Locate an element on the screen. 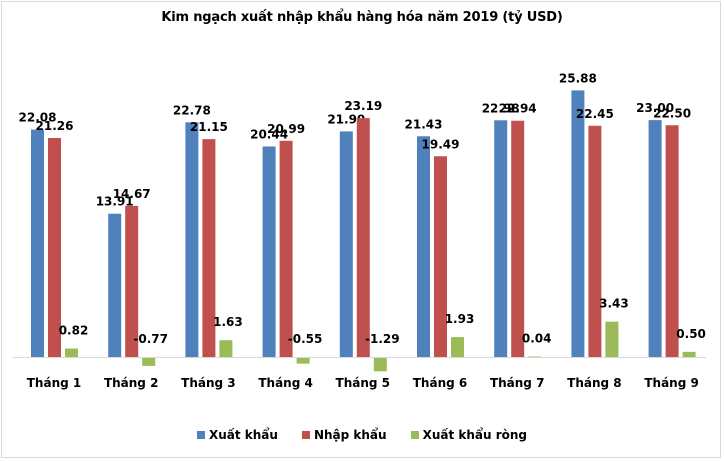  legend-item-import: Nhập khẩu is located at coordinates (344, 435).